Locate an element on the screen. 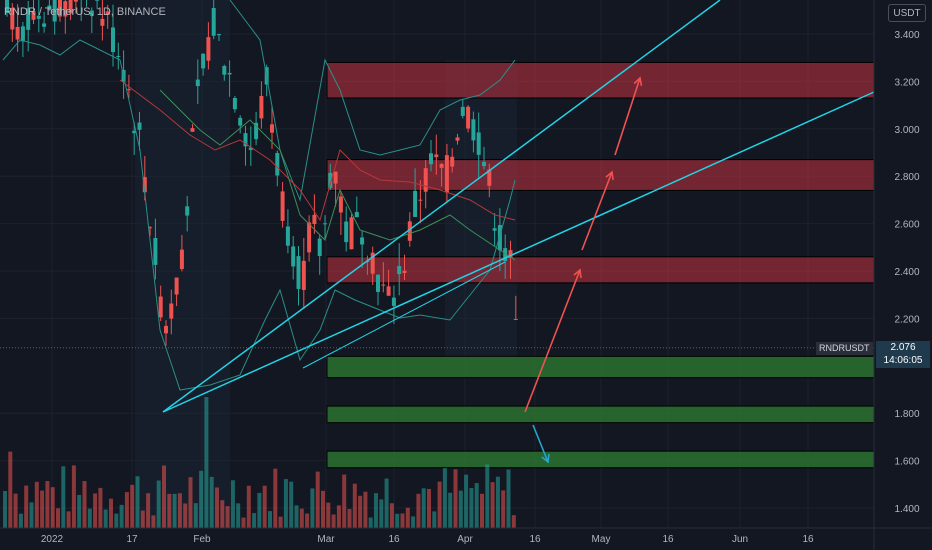  x-tick-label: Feb is located at coordinates (202, 539).